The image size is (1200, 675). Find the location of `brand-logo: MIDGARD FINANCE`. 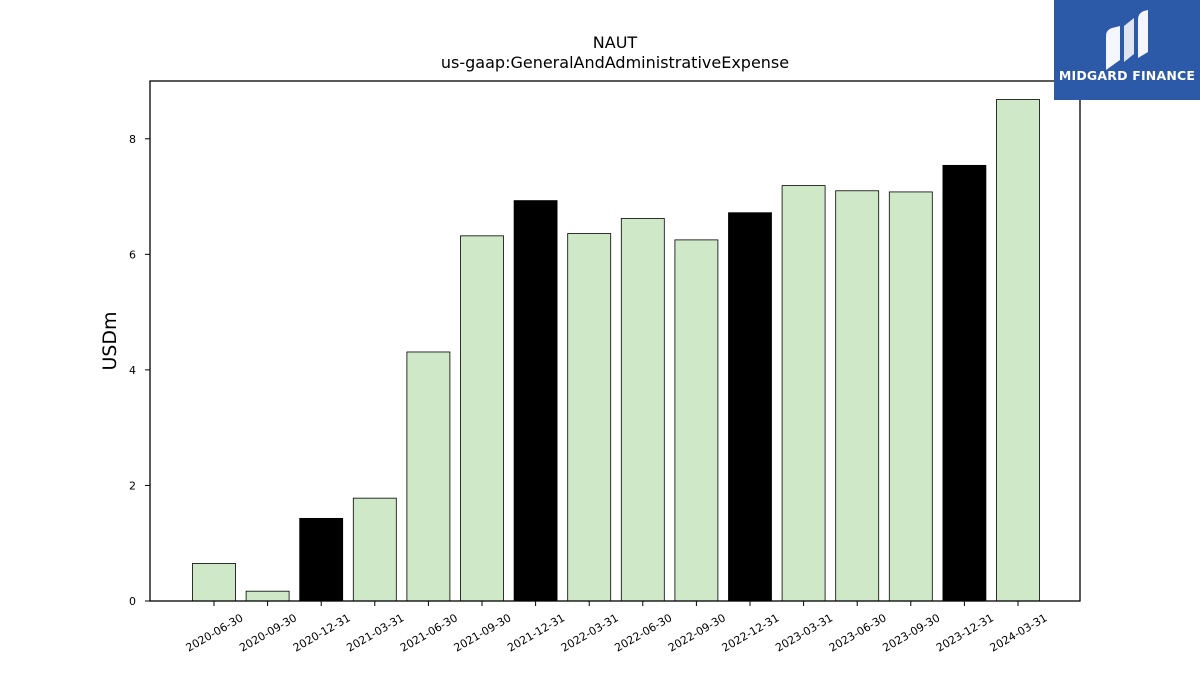

brand-logo: MIDGARD FINANCE is located at coordinates (1127, 50).